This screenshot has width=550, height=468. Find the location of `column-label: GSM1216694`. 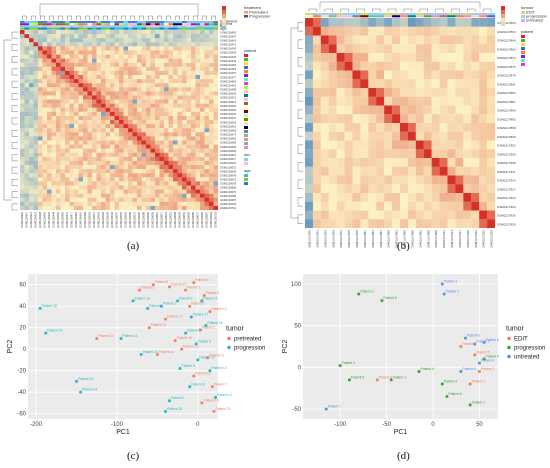

column-label: GSM1216694 is located at coordinates (211, 219).